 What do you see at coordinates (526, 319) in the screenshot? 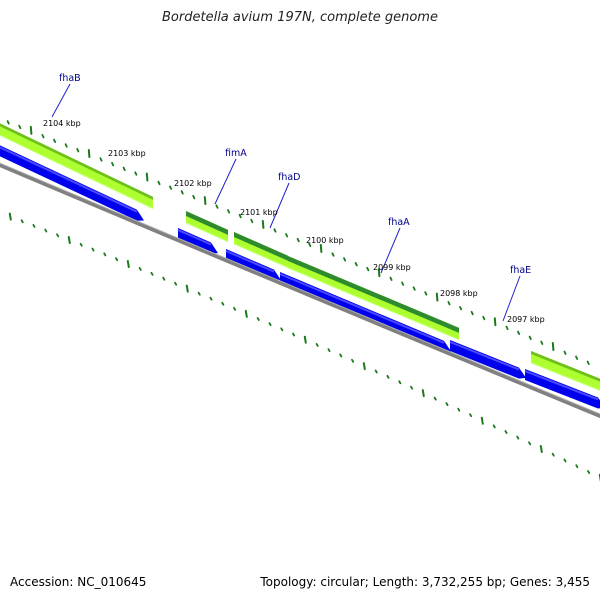
I see `position-label-2097: 2097 kbp` at bounding box center [526, 319].